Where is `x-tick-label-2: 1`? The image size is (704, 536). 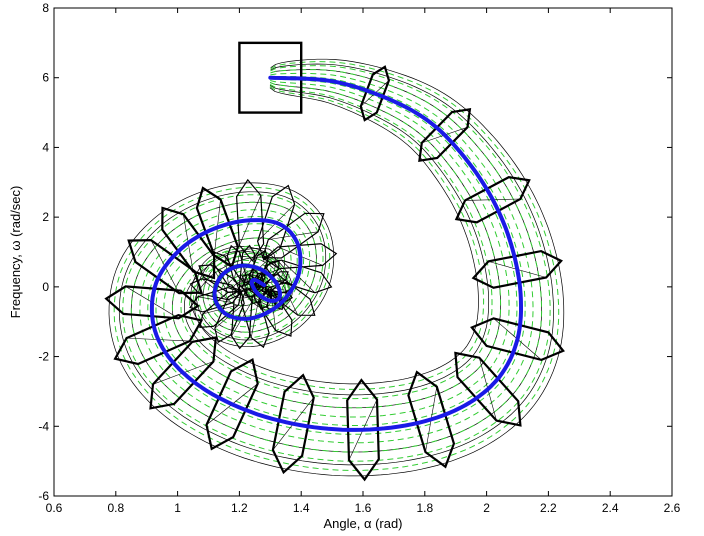 x-tick-label-2: 1 is located at coordinates (177, 508).